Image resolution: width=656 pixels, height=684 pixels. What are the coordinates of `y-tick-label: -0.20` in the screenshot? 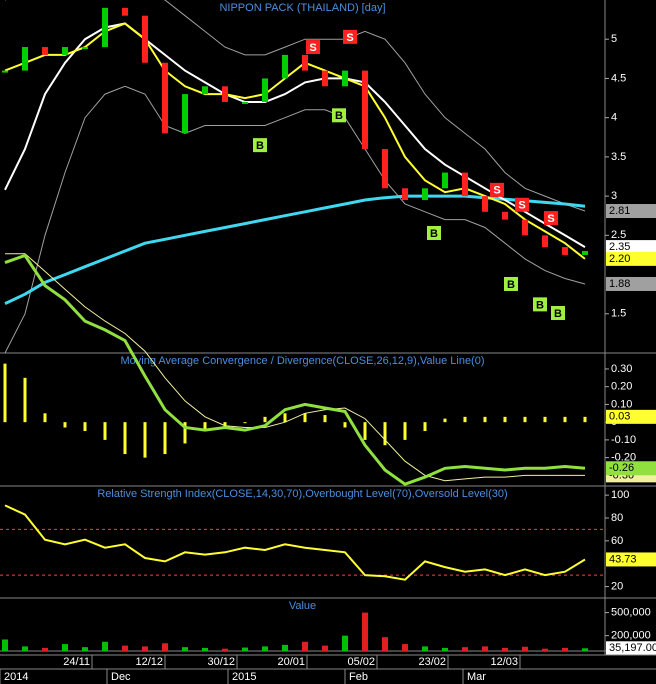 It's located at (623, 458).